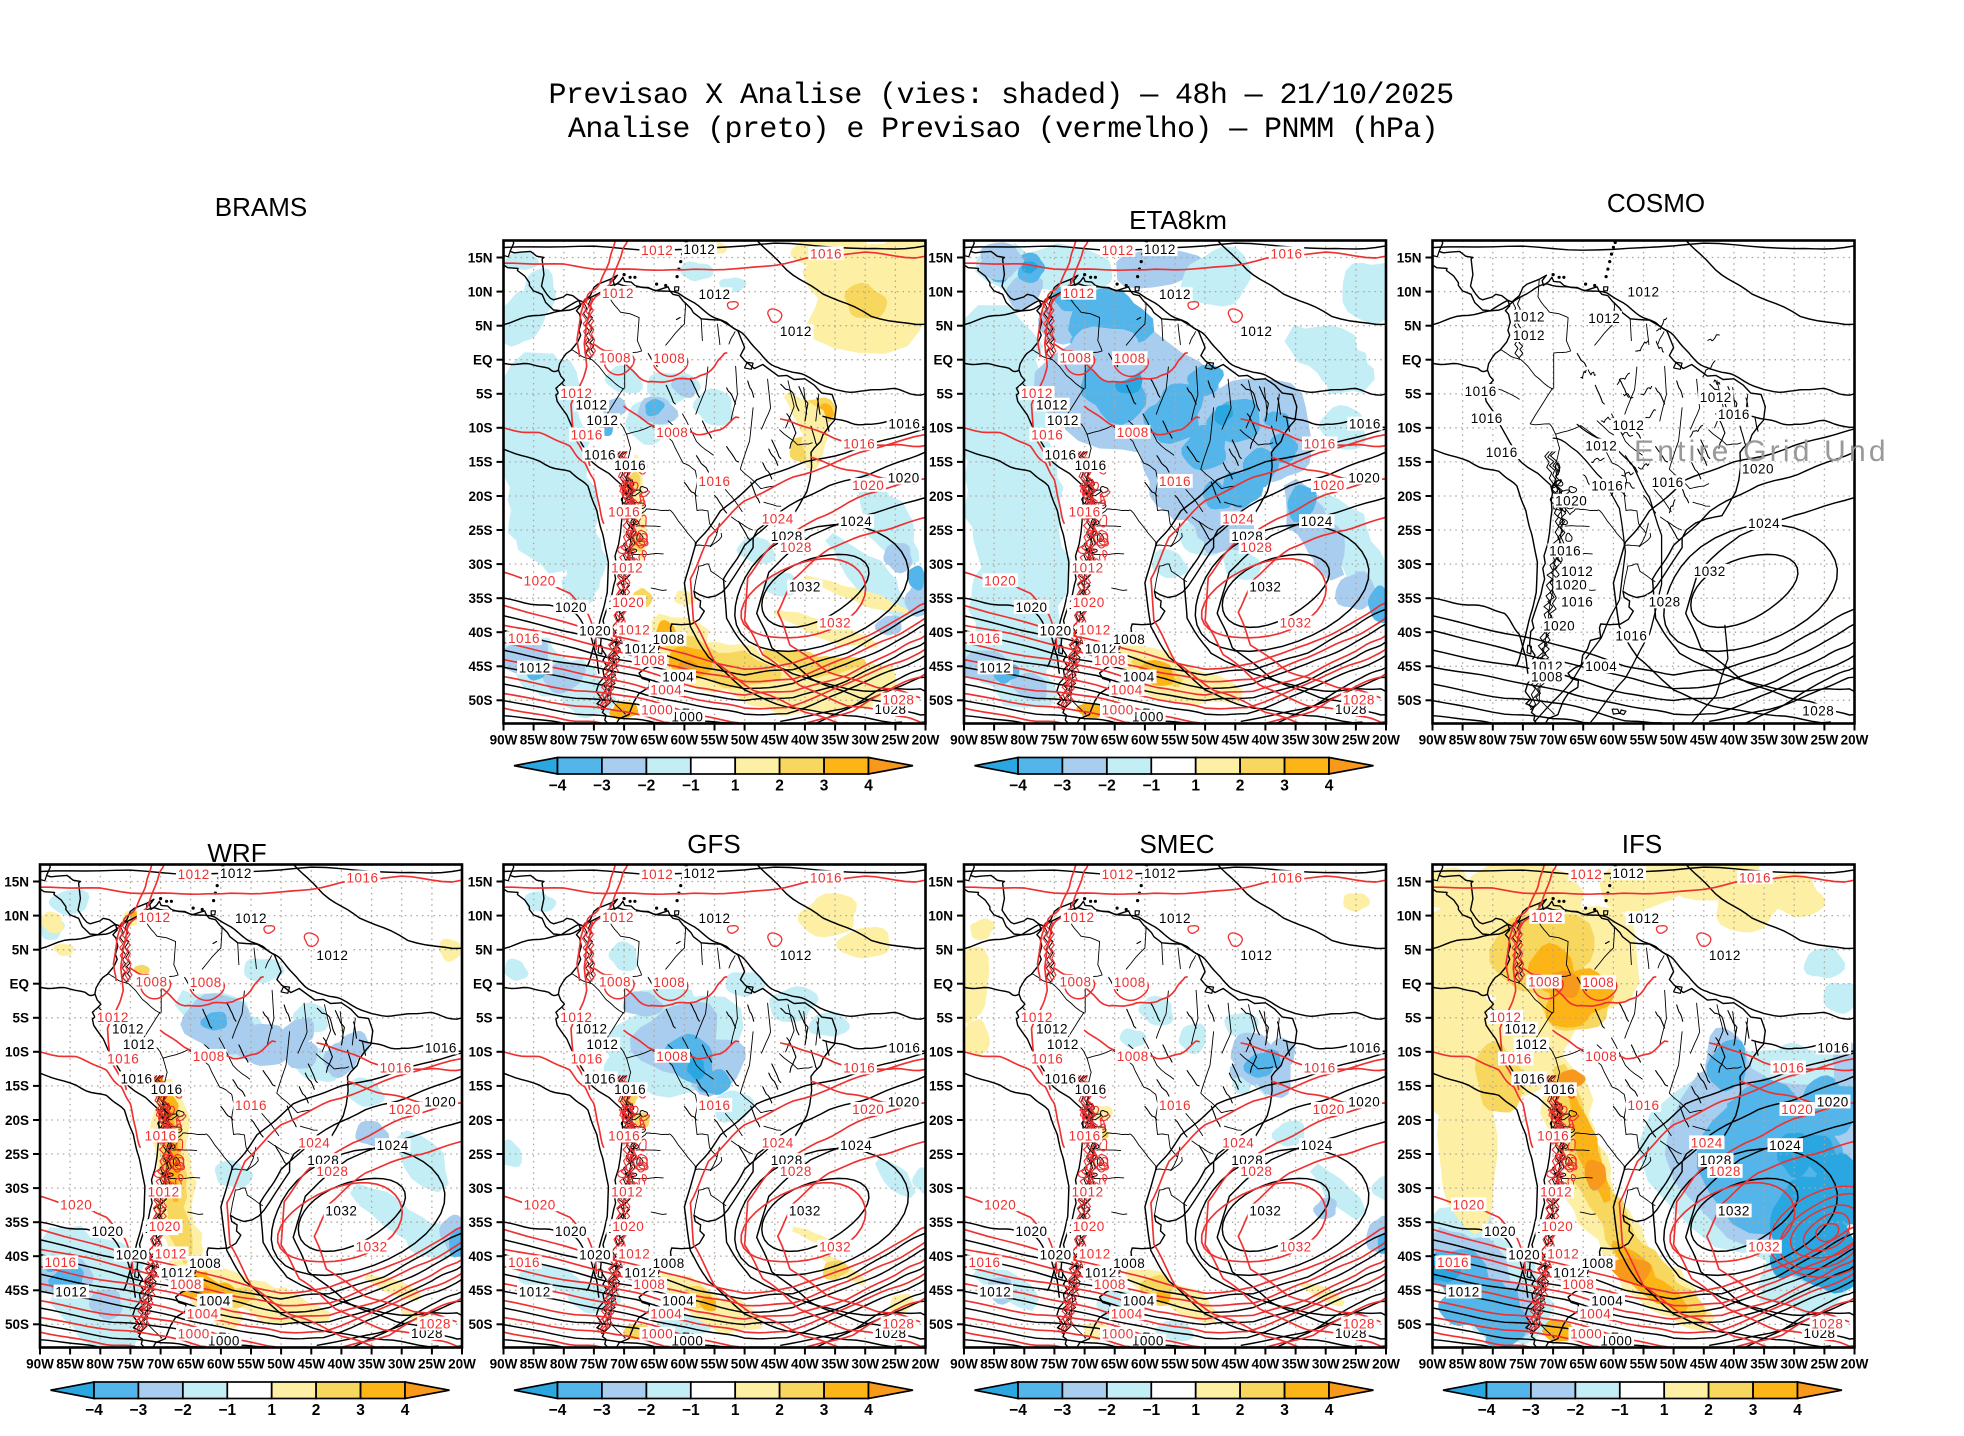 Image resolution: width=1964 pixels, height=1436 pixels. Describe the element at coordinates (261, 207) in the screenshot. I see `svg-text: BRAMS` at that location.